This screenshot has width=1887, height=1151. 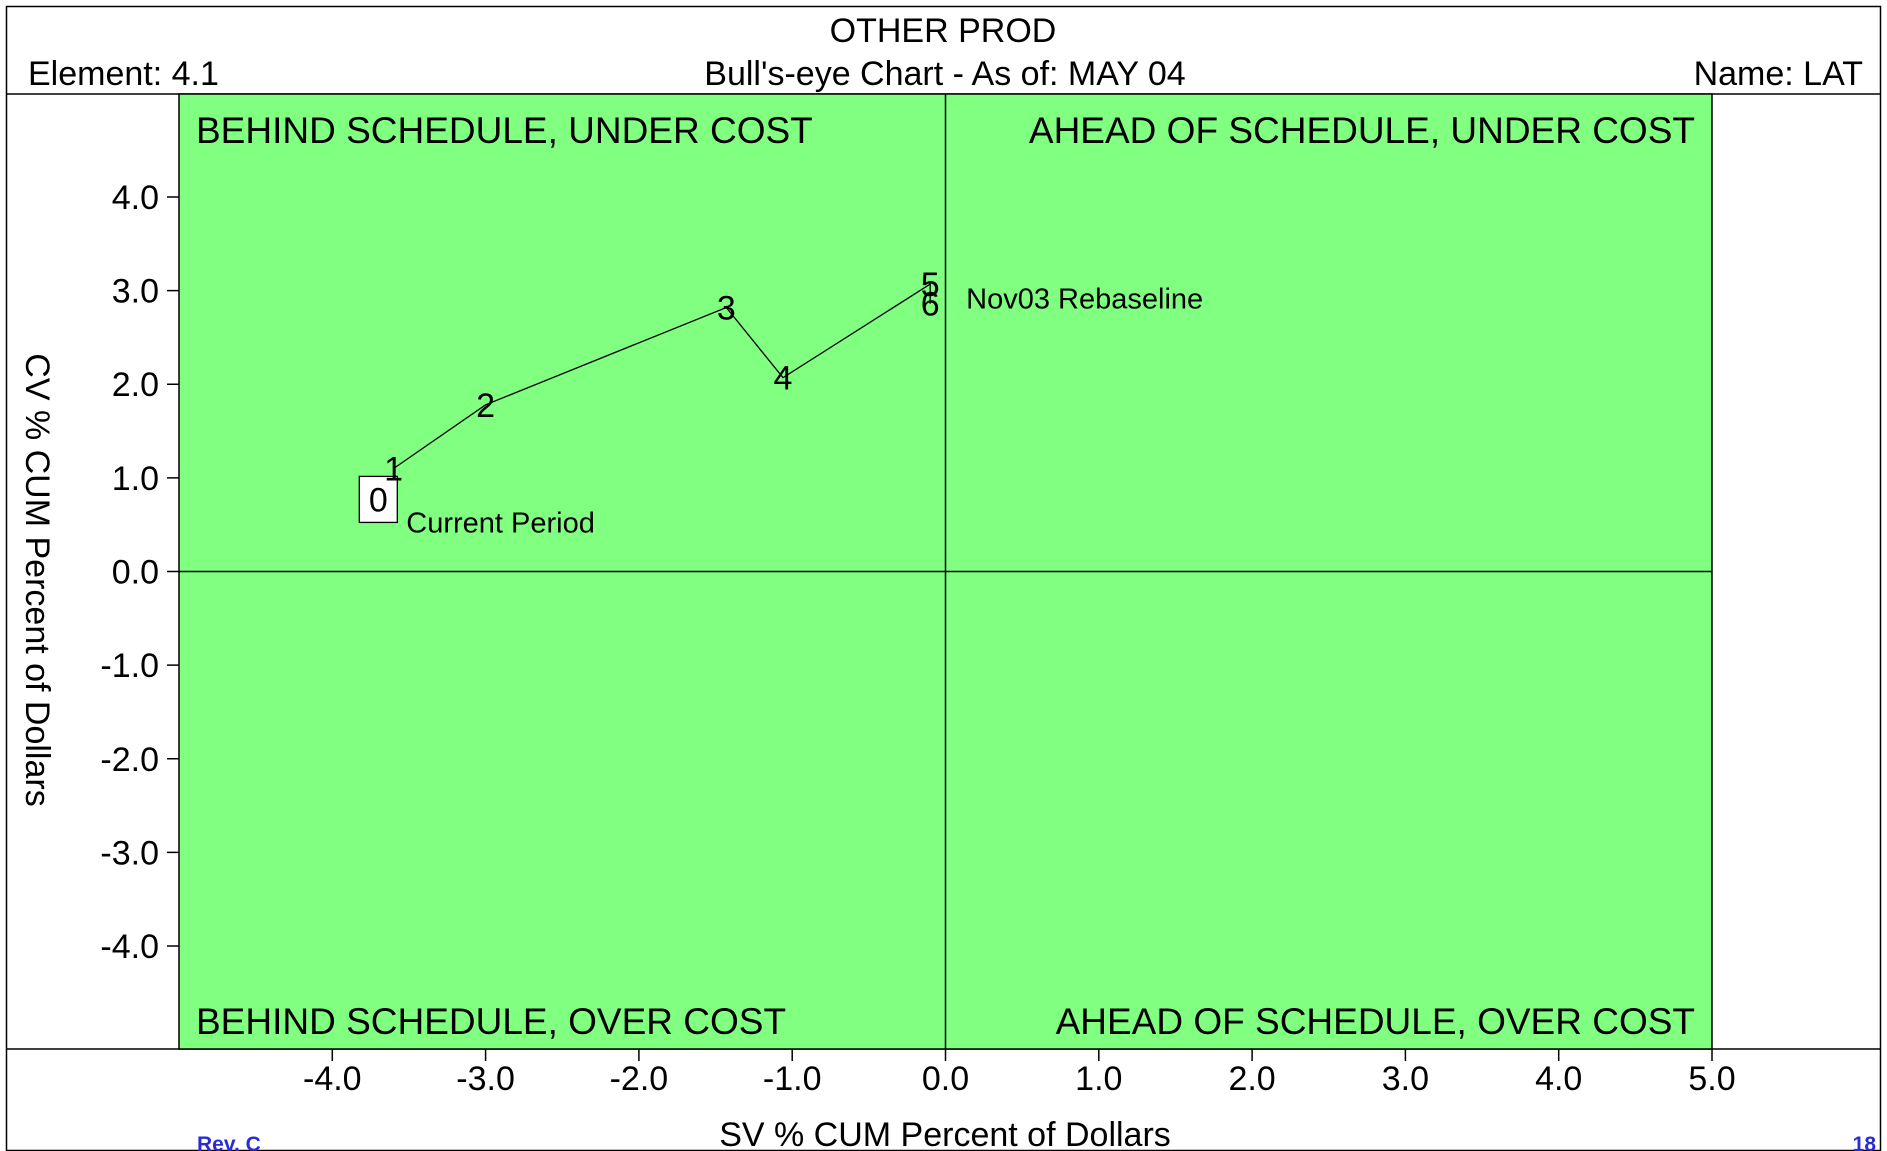 I want to click on x-tick-label: 4.0, so click(x=1558, y=1079).